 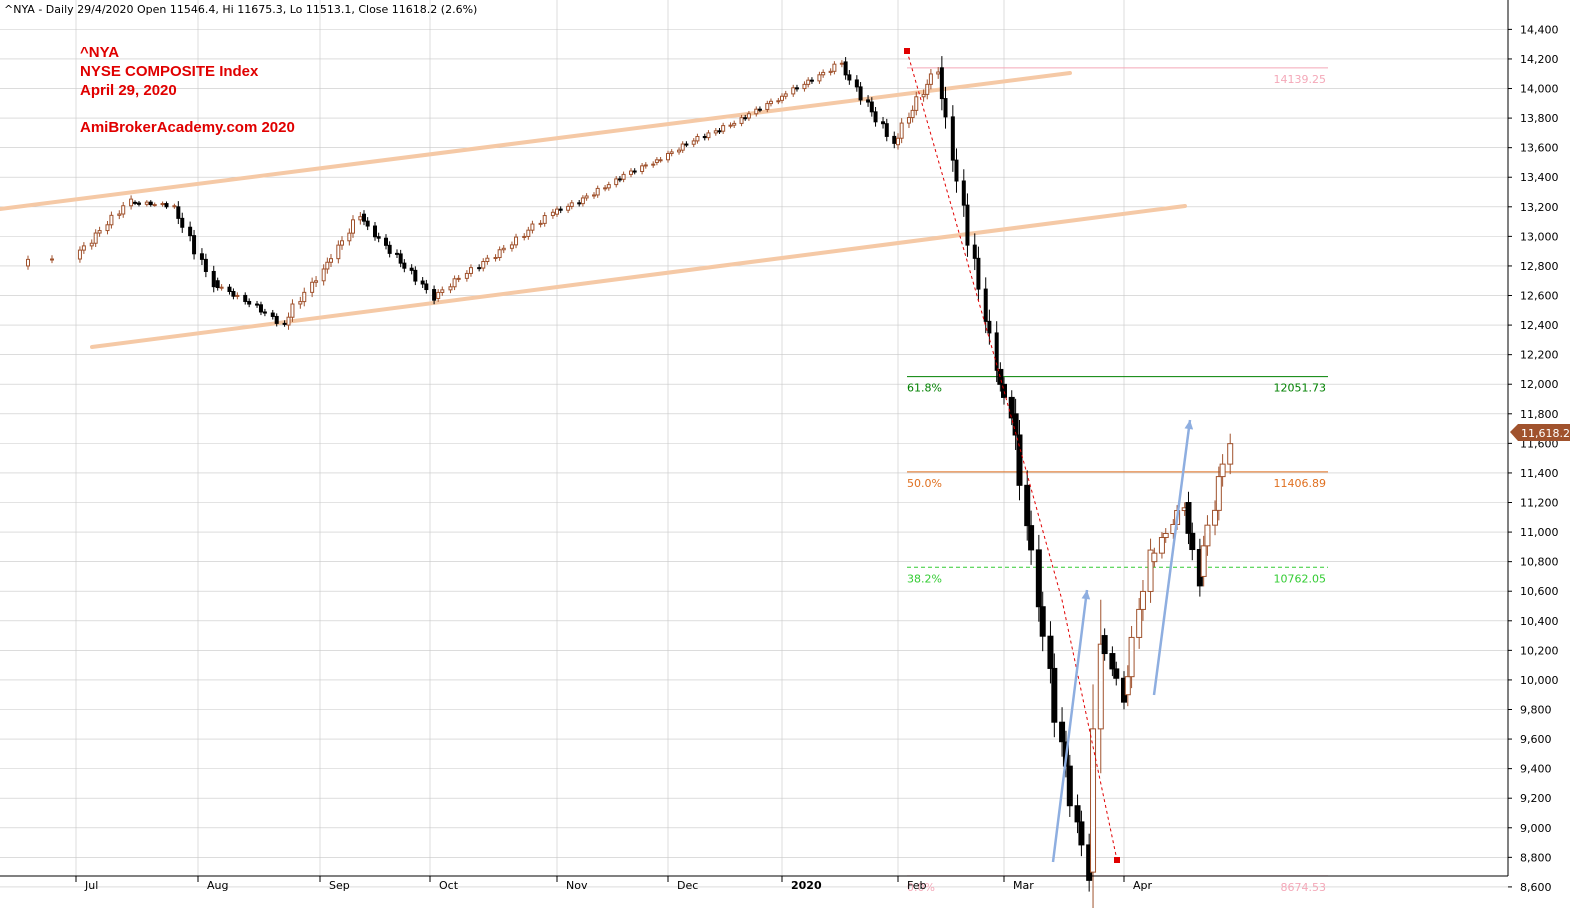 I want to click on symbol-label: ^NYA, so click(x=99, y=52).